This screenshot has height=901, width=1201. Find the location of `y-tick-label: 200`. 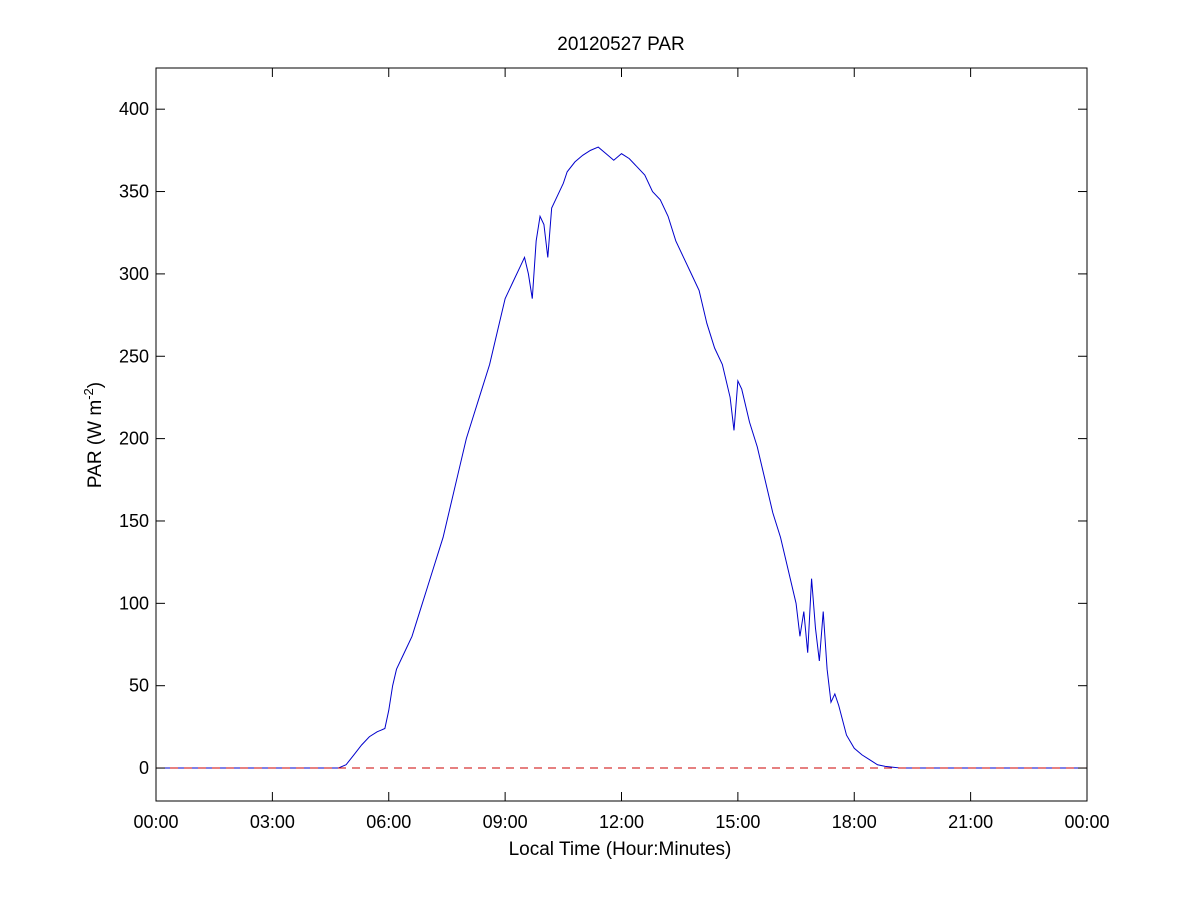

y-tick-label: 200 is located at coordinates (134, 439).